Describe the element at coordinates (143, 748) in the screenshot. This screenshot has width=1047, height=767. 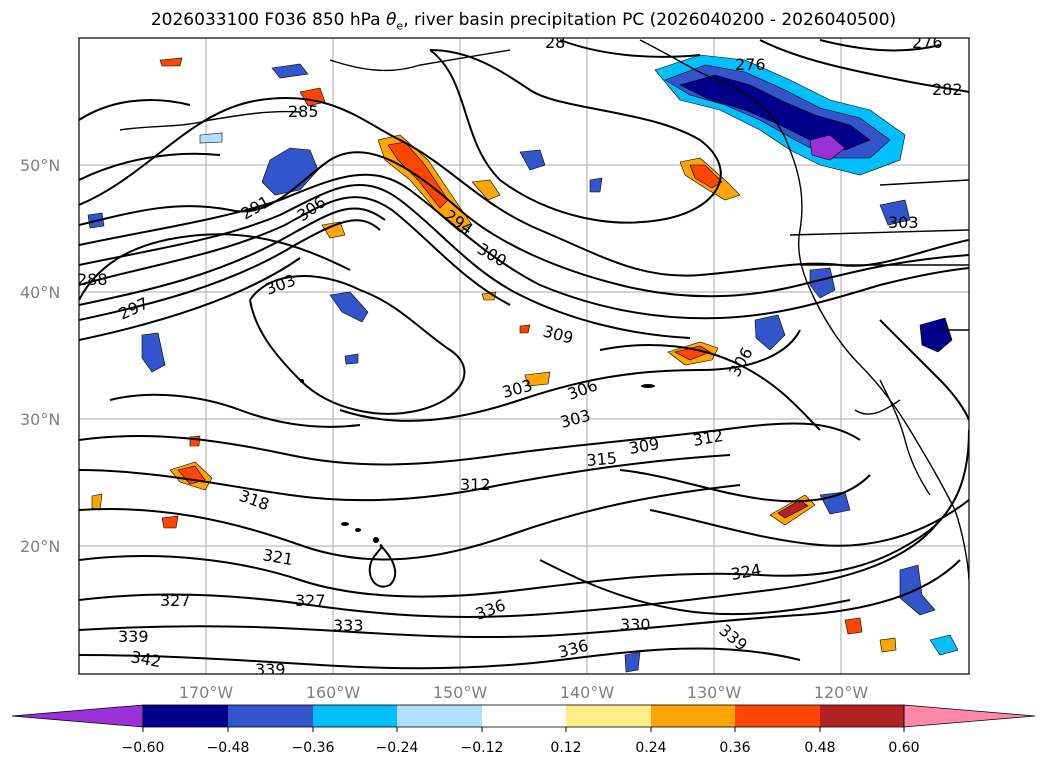
I see `colorbar-tick-label: −0.60` at that location.